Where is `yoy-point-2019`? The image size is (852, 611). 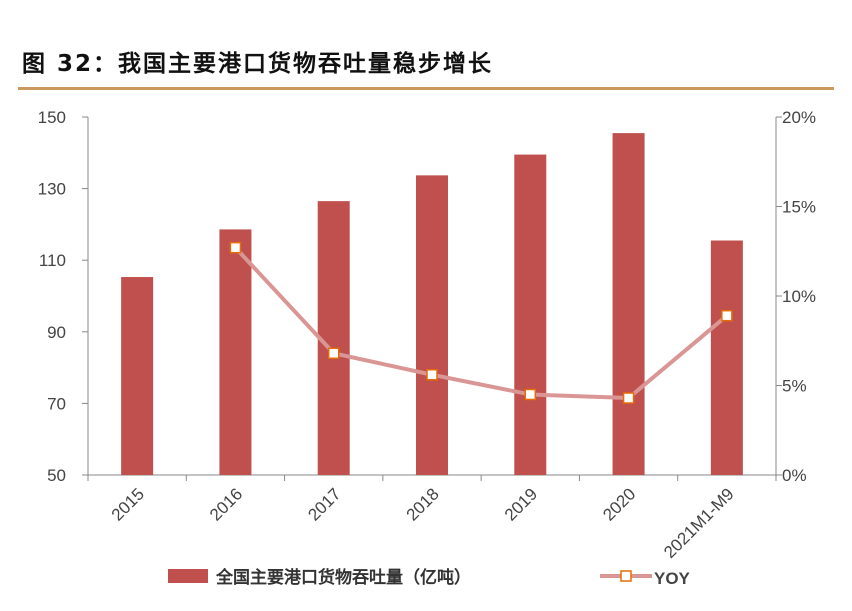 yoy-point-2019 is located at coordinates (530, 394).